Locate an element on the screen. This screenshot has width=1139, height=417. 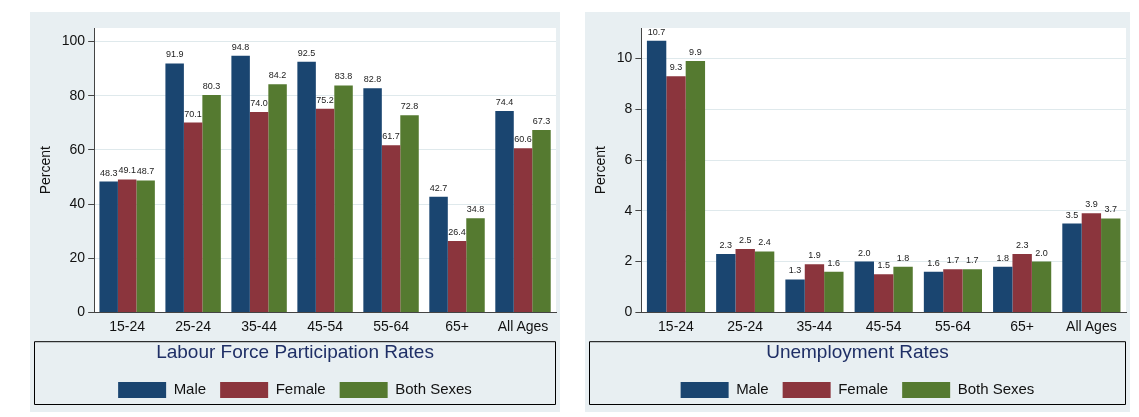
data-label: 1.9 is located at coordinates (814, 255).